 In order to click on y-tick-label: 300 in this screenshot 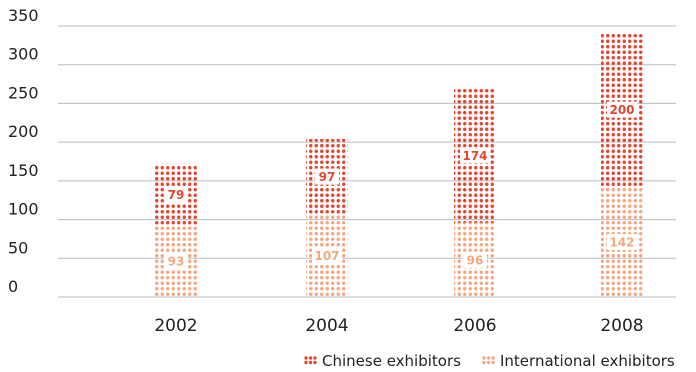, I will do `click(23, 54)`.